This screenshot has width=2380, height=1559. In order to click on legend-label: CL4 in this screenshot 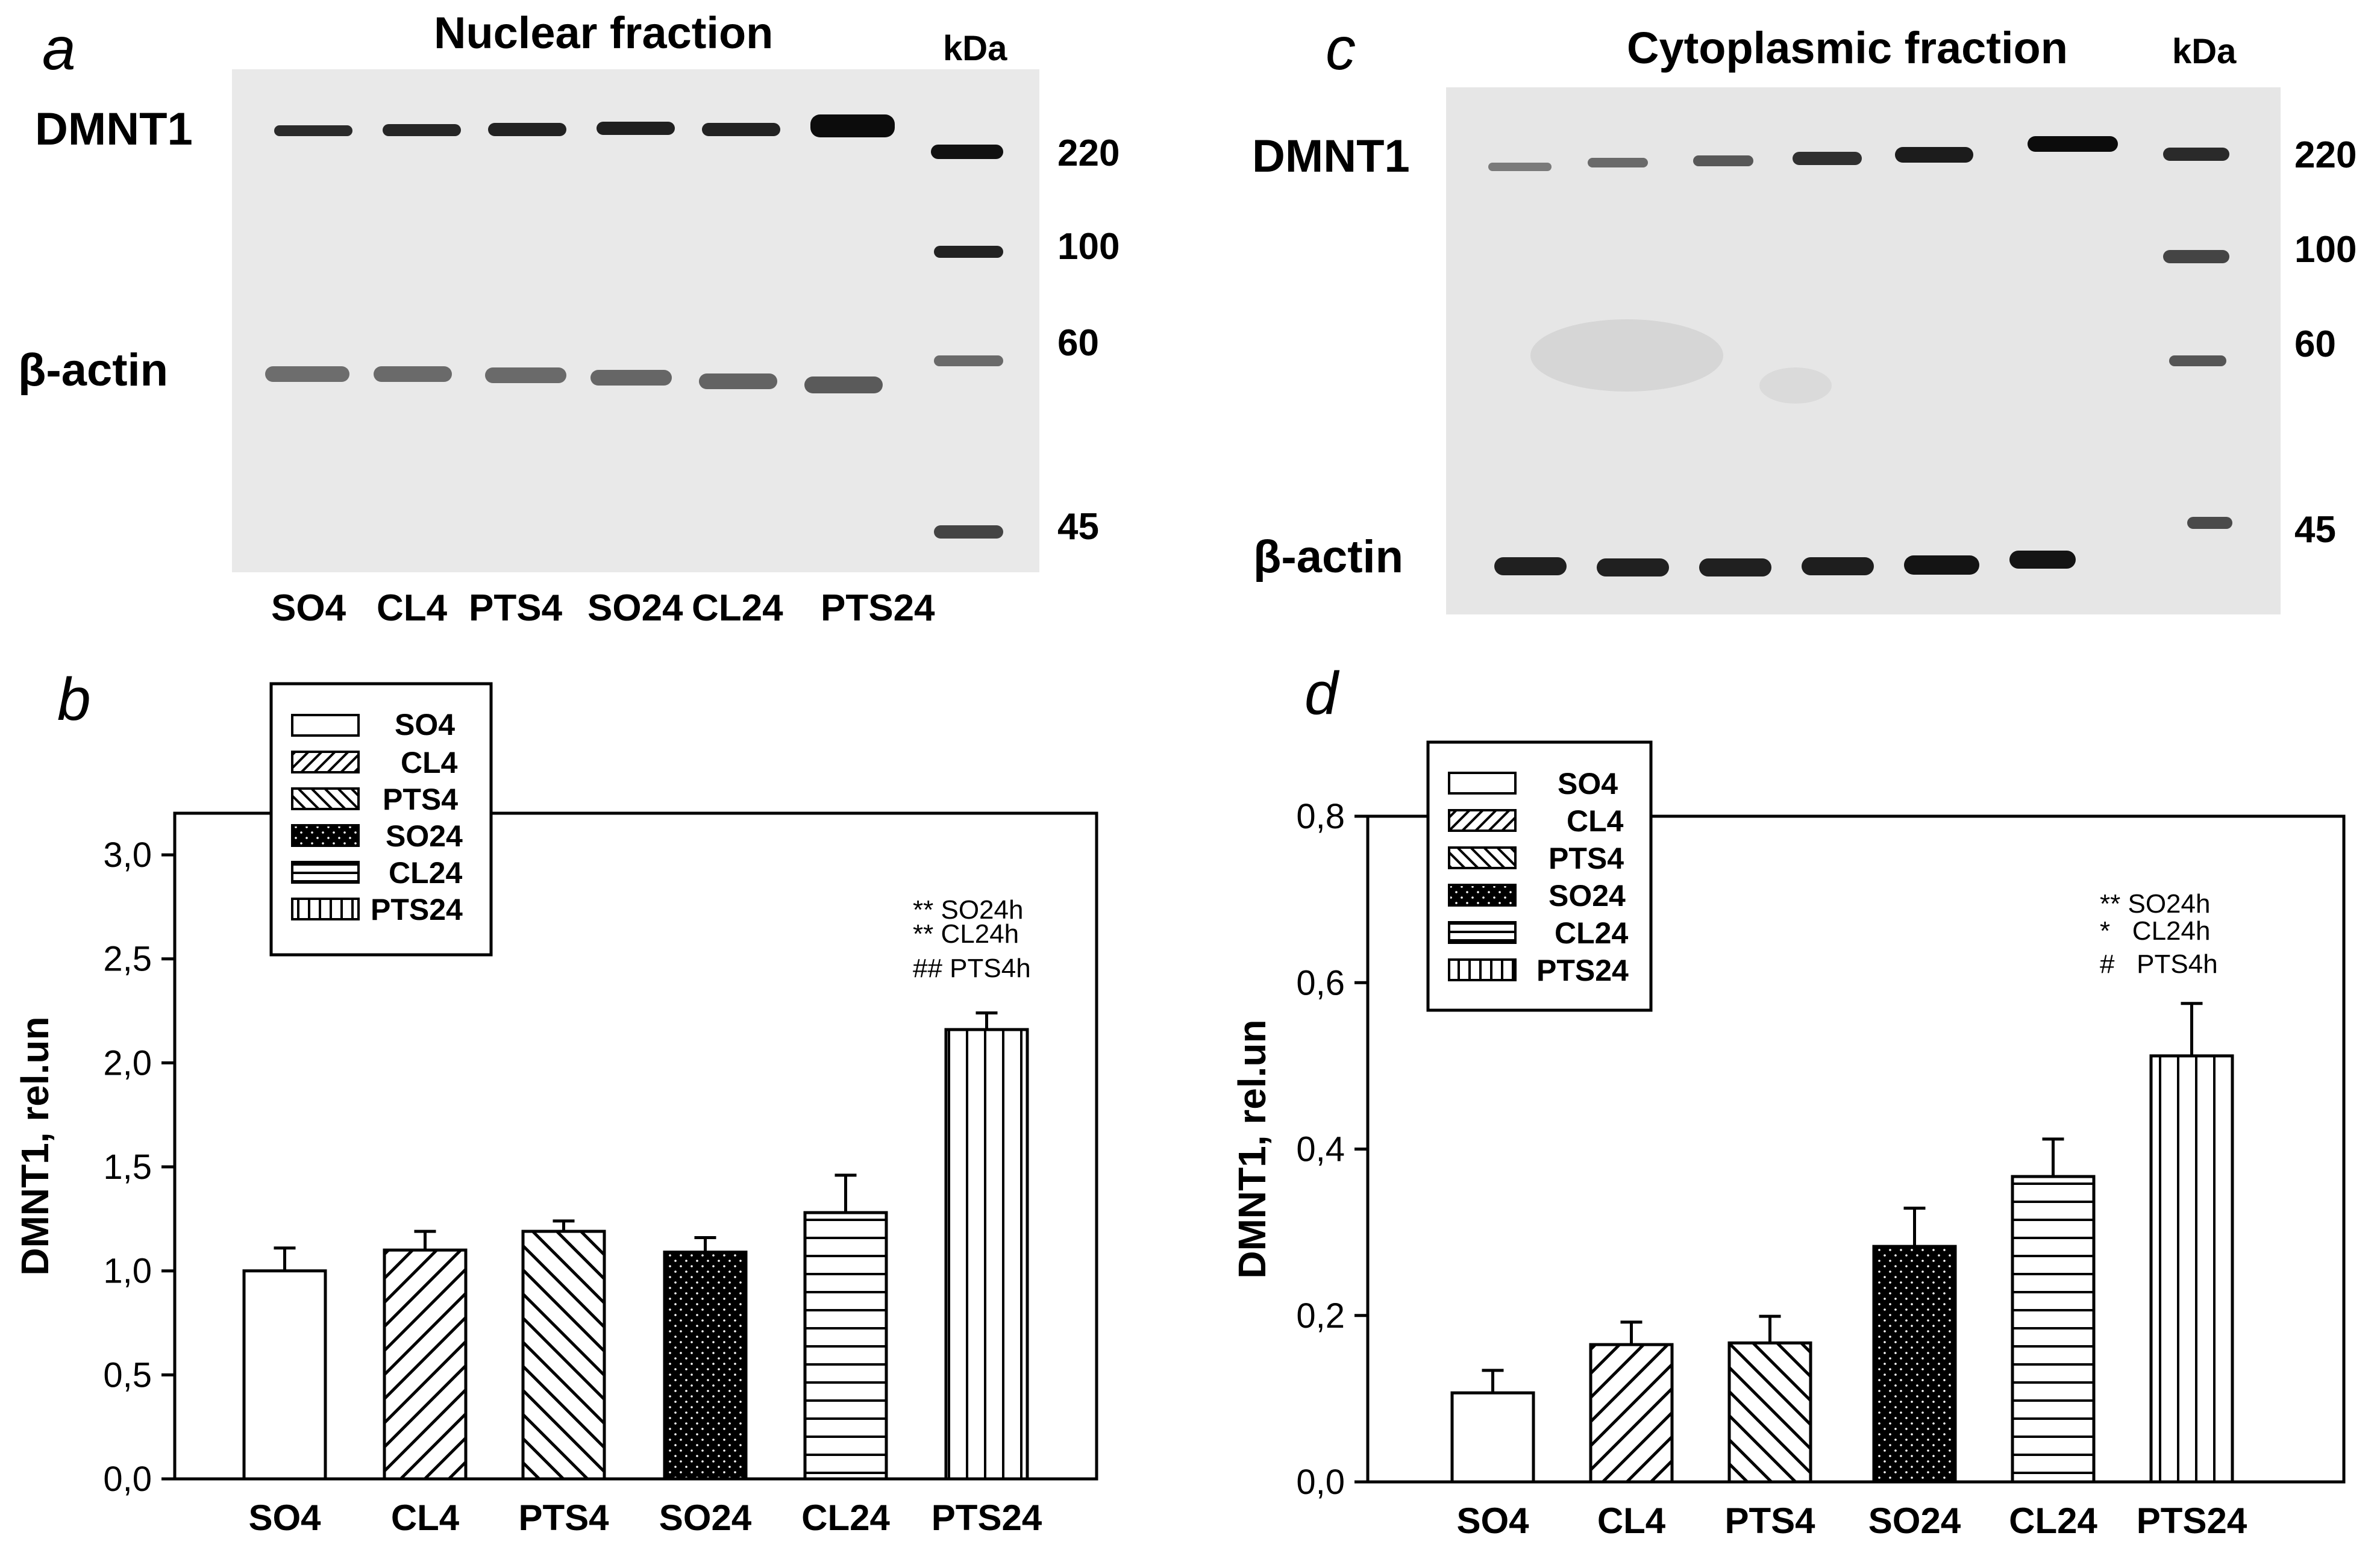, I will do `click(429, 763)`.